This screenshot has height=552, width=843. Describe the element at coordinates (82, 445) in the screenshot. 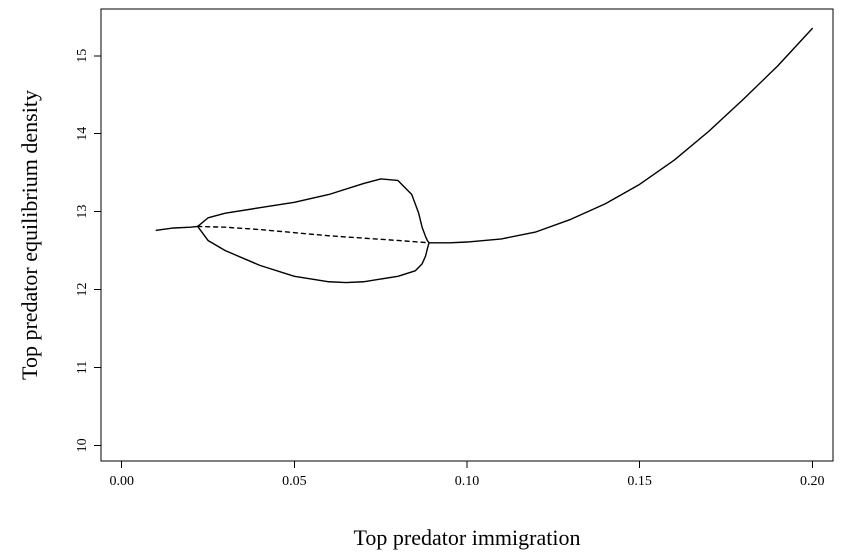

I see `y-axis-tick-label: 10` at that location.